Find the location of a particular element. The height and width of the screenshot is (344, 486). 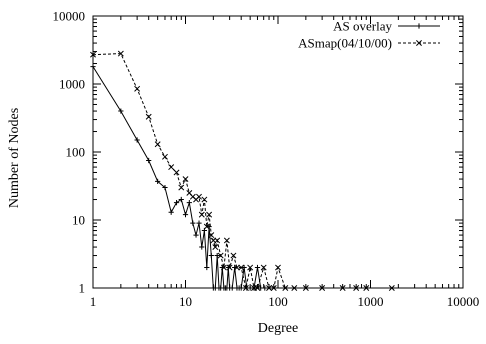

y-tick-label: 1000 is located at coordinates (72, 84).